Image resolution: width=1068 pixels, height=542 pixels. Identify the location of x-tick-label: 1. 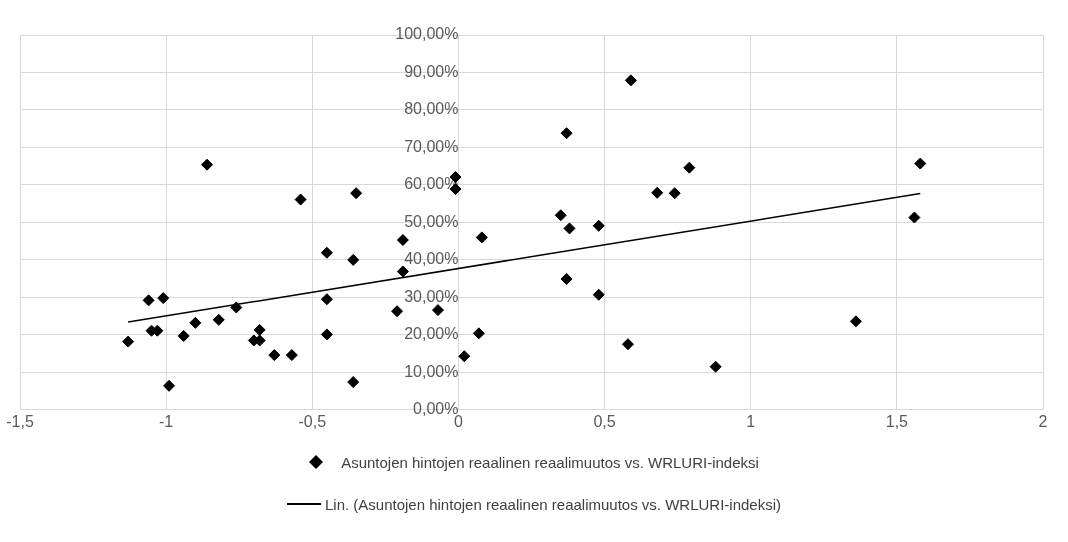
(751, 421).